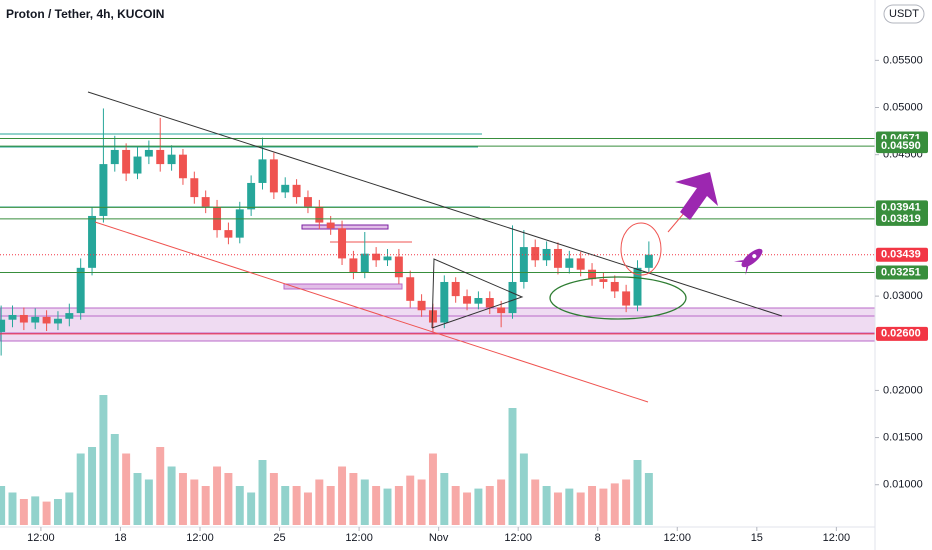  What do you see at coordinates (598, 538) in the screenshot?
I see `x-tick-label: 8` at bounding box center [598, 538].